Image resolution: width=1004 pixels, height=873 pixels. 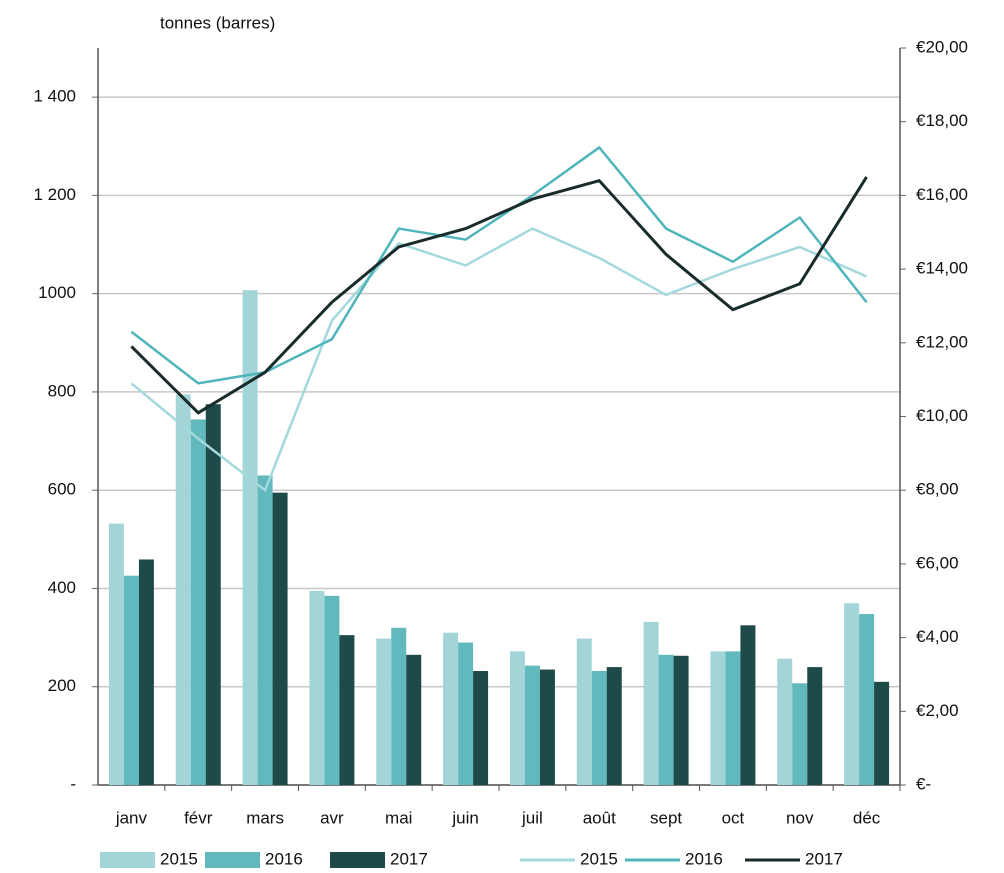 I want to click on y2-tick-label: €14,00, so click(x=942, y=268).